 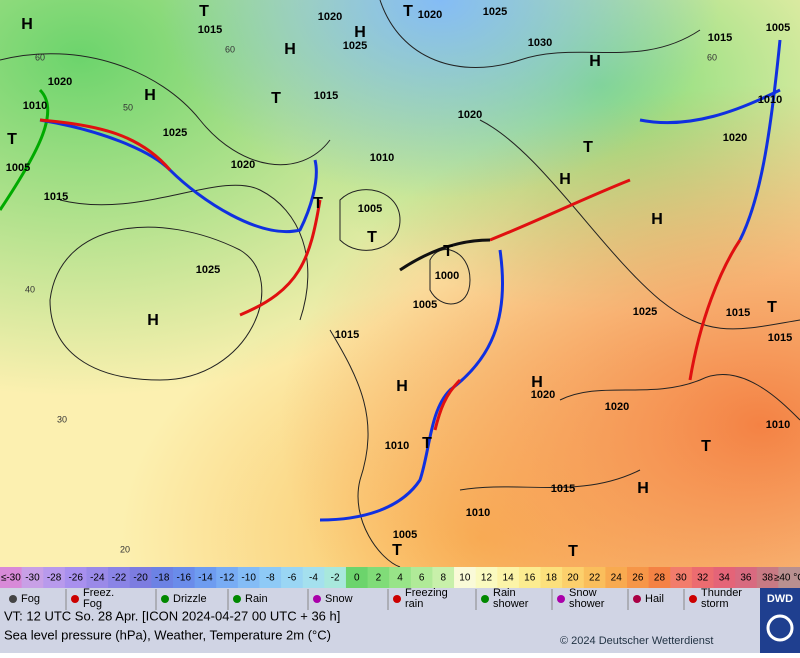 I want to click on scale-label: 2, so click(x=379, y=578).